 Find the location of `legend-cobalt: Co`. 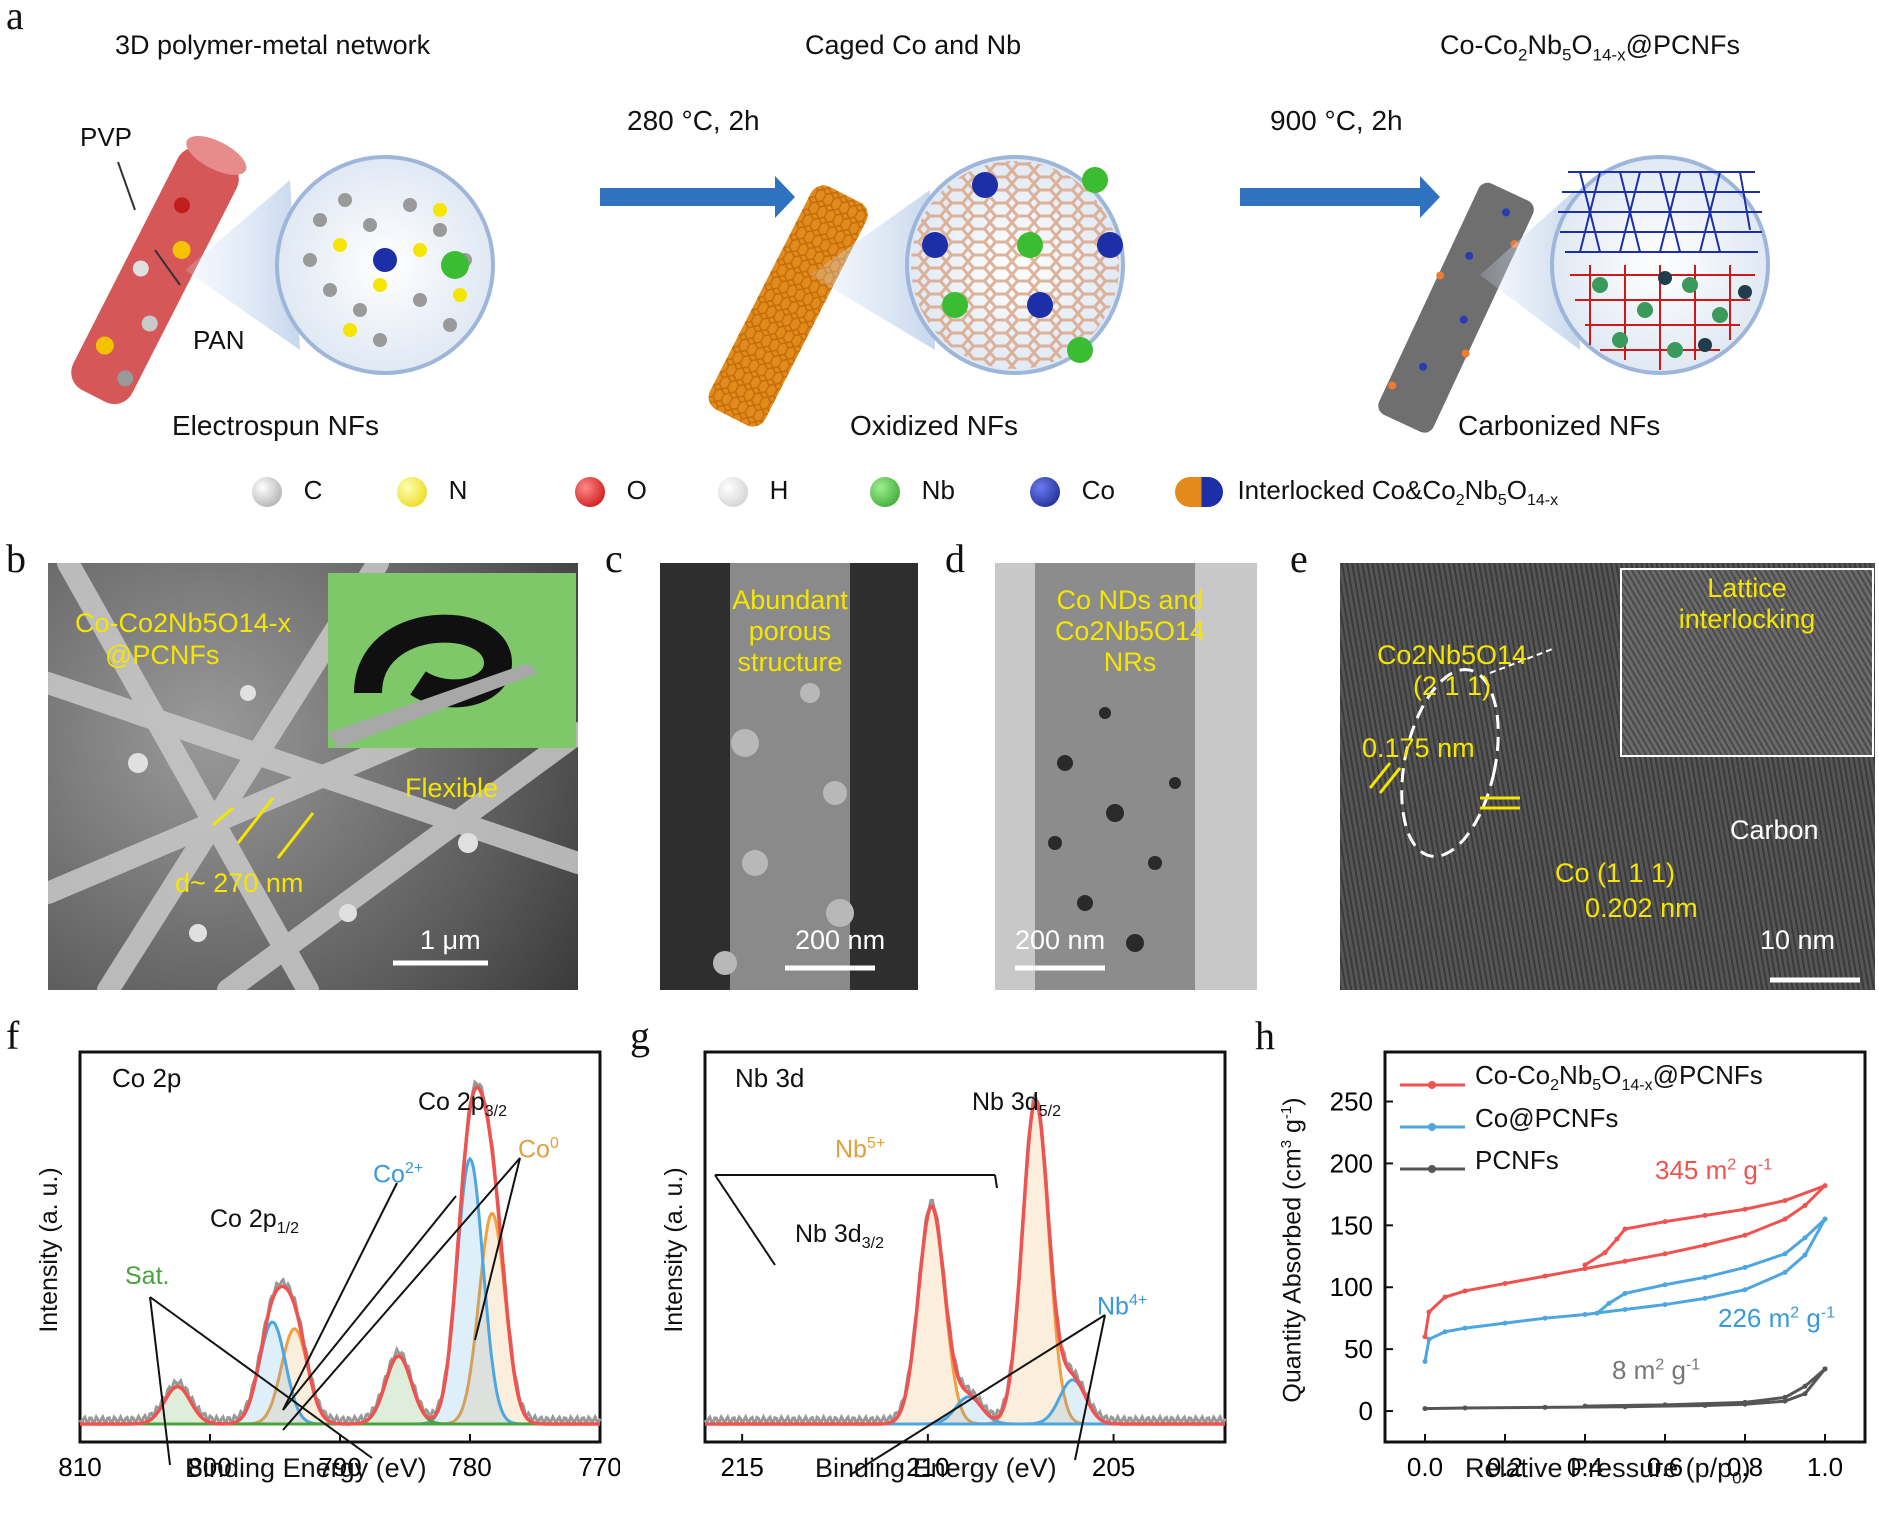

legend-cobalt: Co is located at coordinates (1072, 491).